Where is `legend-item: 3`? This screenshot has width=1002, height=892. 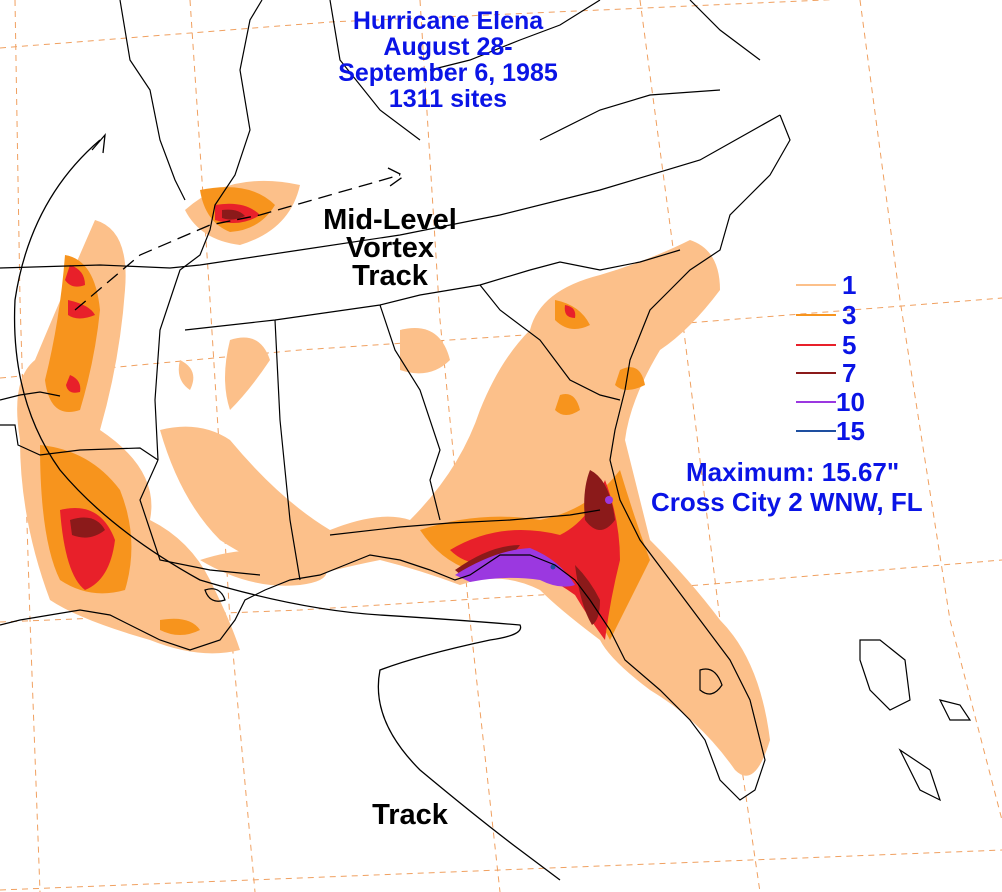
legend-item: 3 is located at coordinates (856, 316).